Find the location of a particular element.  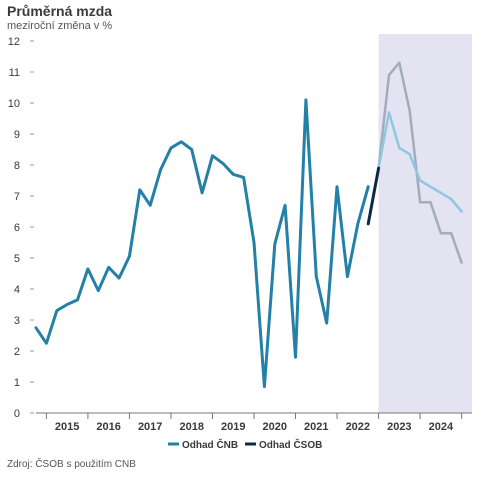

legend-label: Odhad ČNB is located at coordinates (210, 444).